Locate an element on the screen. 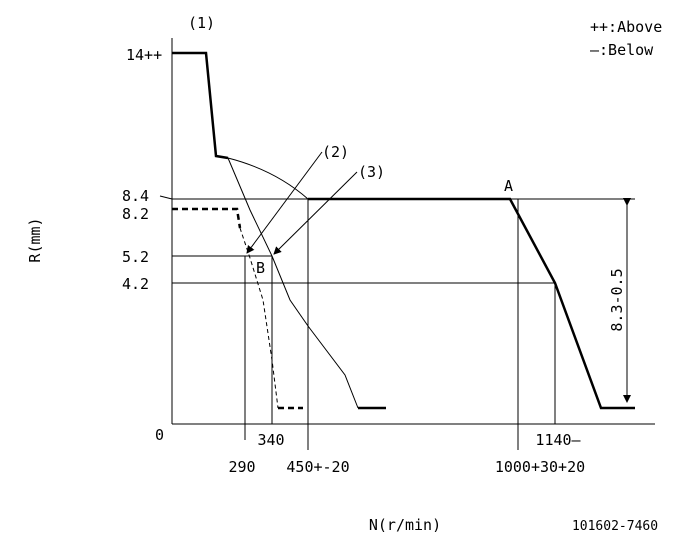  callout: (1) is located at coordinates (201, 23).